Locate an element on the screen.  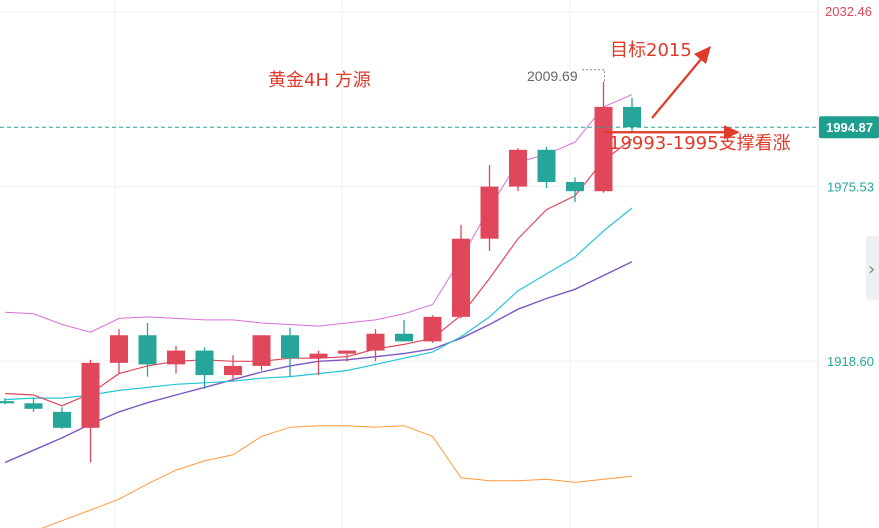
target-label: 目标2015 is located at coordinates (651, 50).